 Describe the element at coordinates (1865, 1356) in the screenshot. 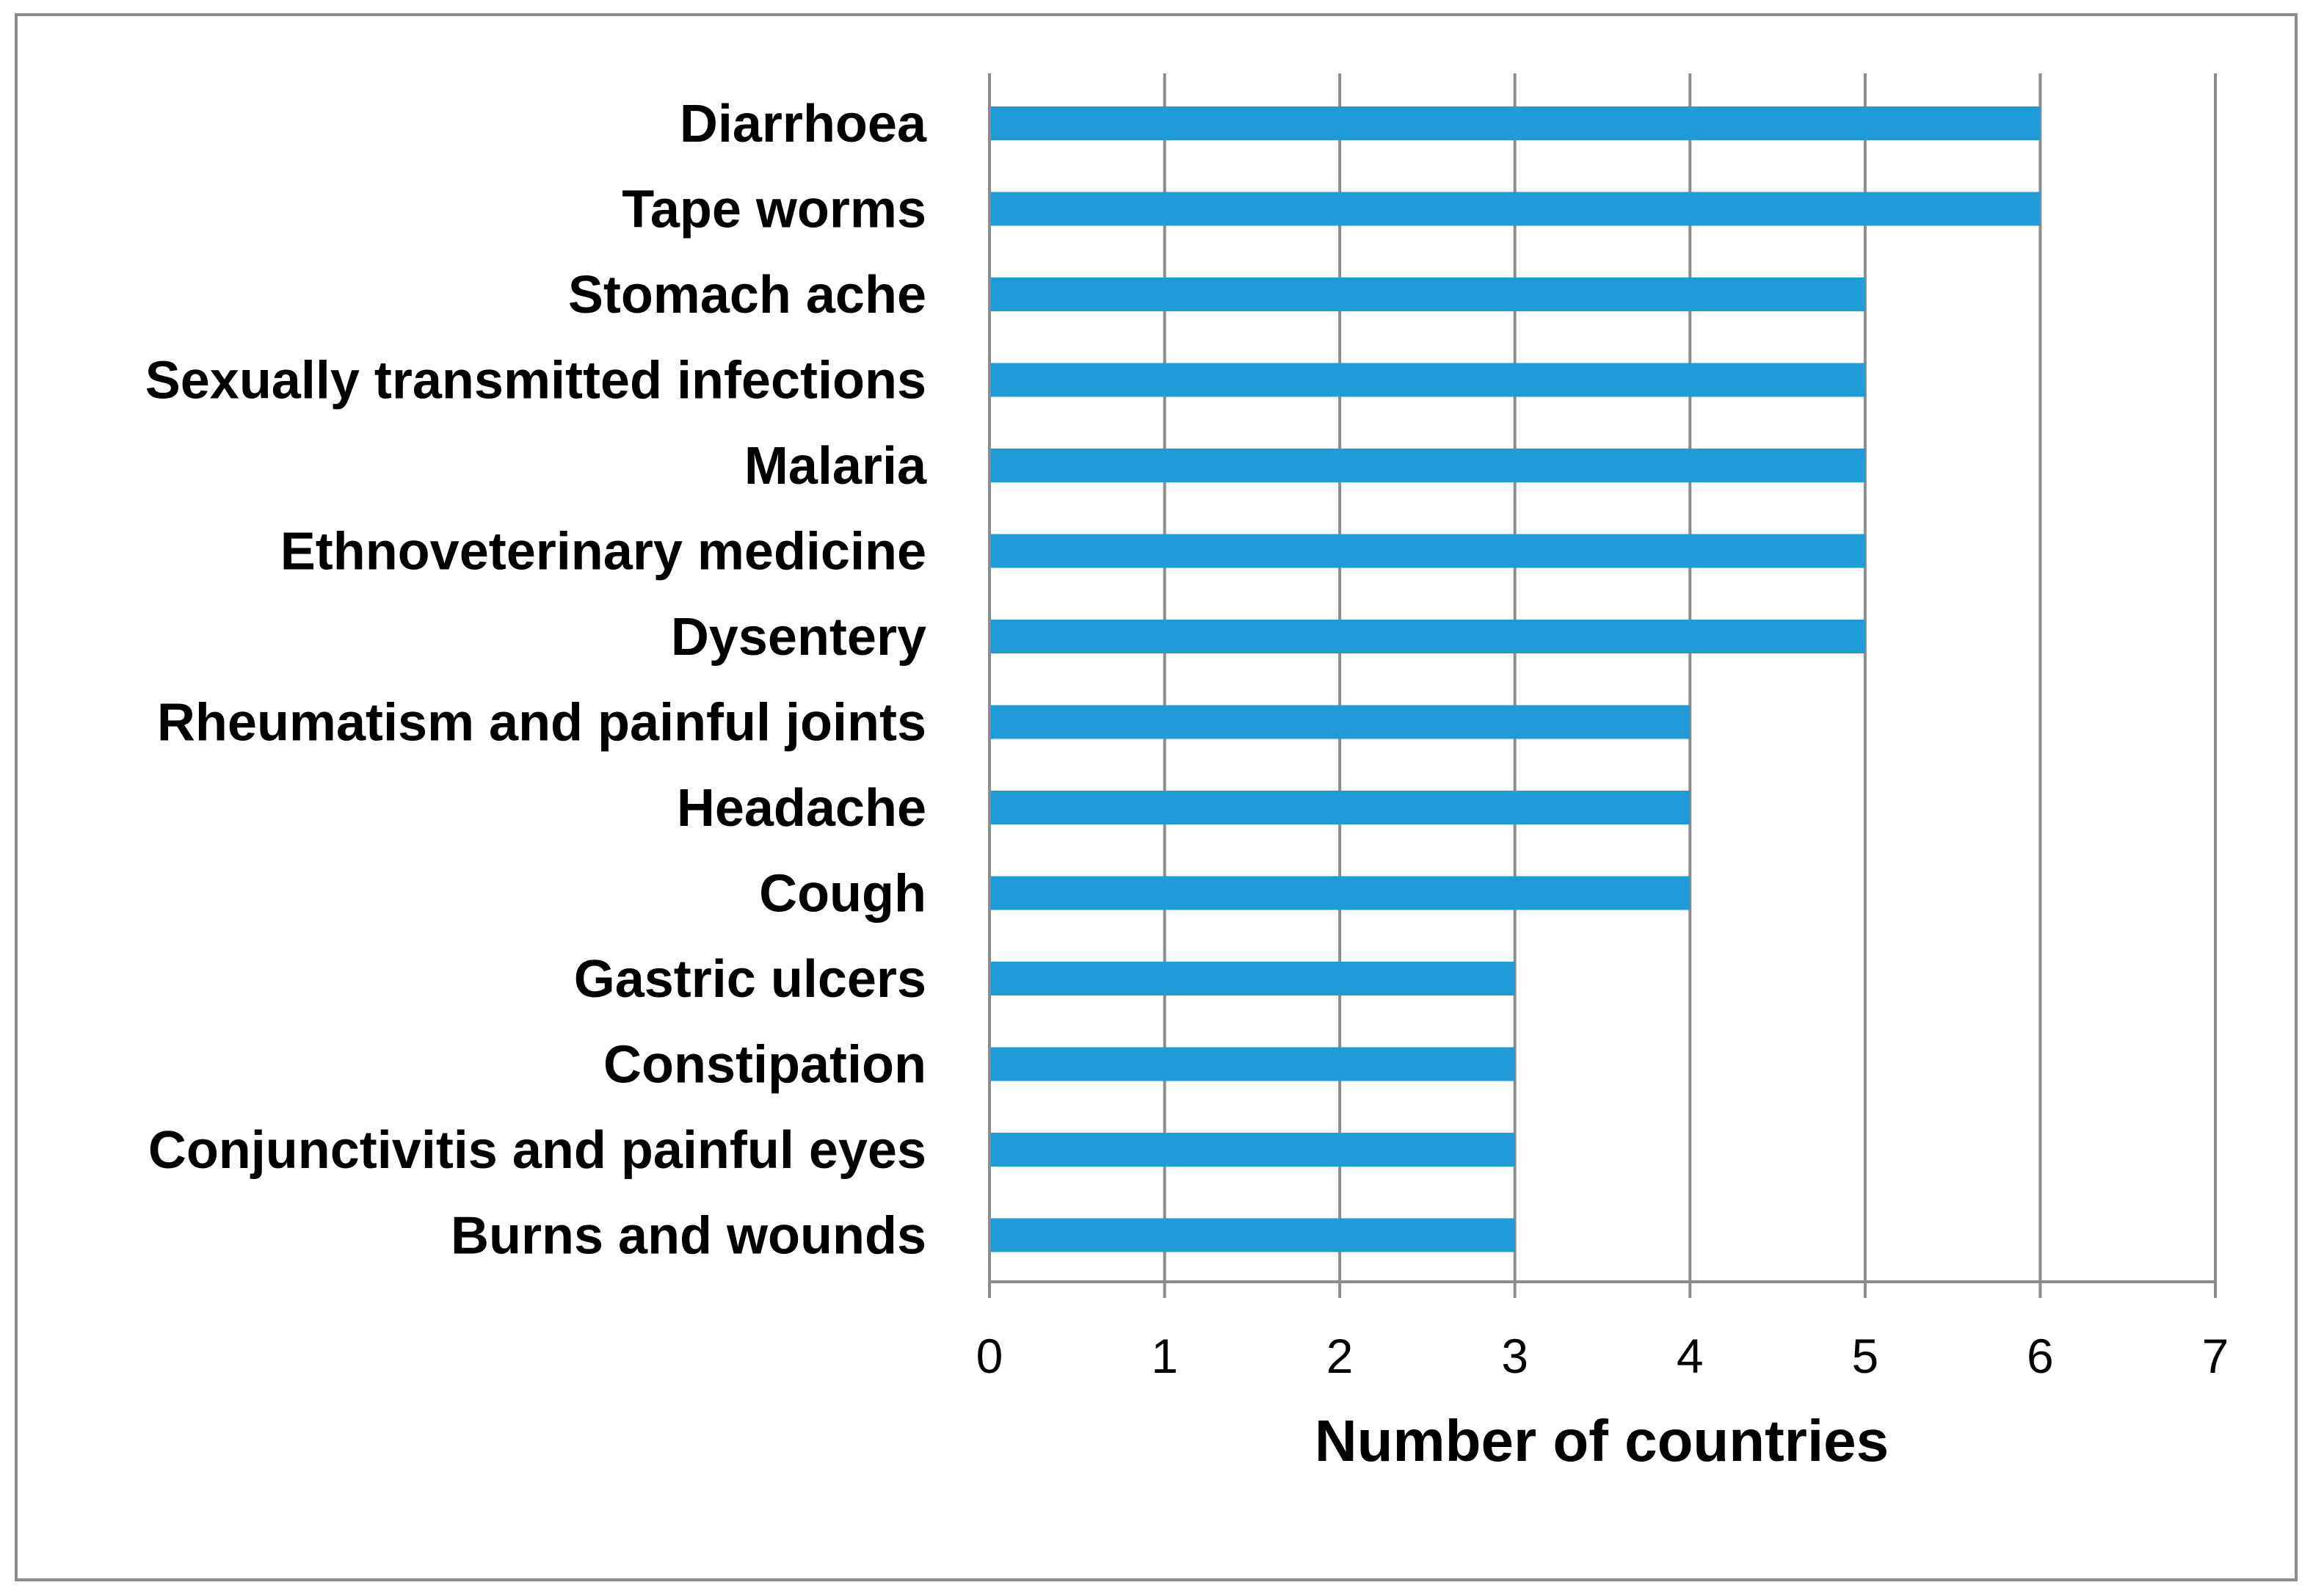

I see `x-tick-label: 5` at that location.